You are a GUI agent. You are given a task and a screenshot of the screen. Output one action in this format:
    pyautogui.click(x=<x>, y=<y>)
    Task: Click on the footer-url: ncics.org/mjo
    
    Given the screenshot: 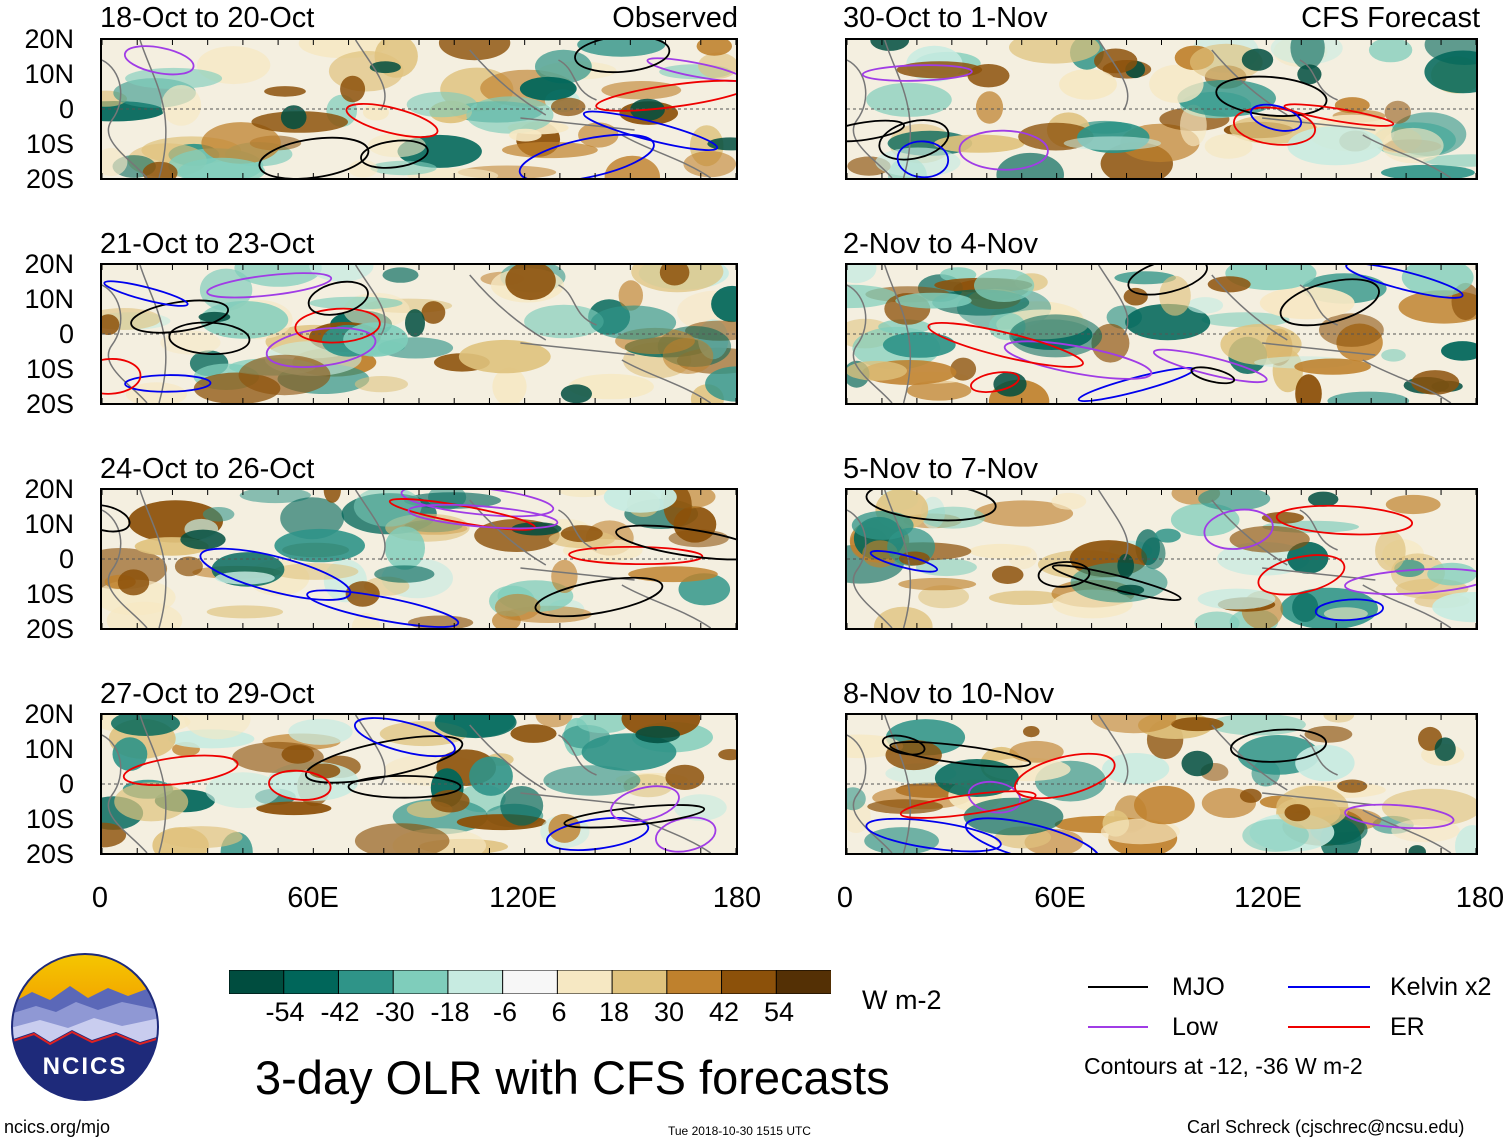 What is the action you would take?
    pyautogui.click(x=57, y=1127)
    